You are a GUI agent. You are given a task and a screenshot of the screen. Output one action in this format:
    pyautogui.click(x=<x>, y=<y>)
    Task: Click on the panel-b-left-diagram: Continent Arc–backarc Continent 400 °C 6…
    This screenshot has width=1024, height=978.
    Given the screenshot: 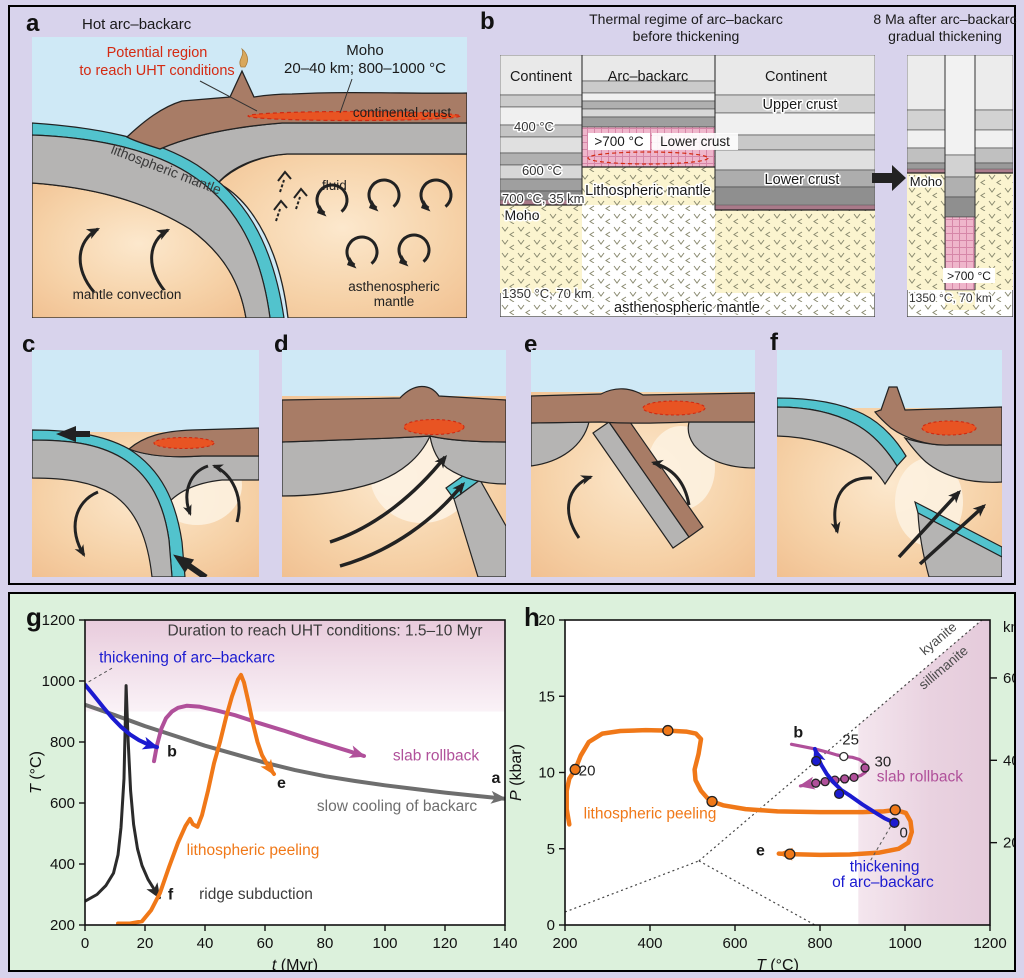 What is the action you would take?
    pyautogui.click(x=687, y=186)
    